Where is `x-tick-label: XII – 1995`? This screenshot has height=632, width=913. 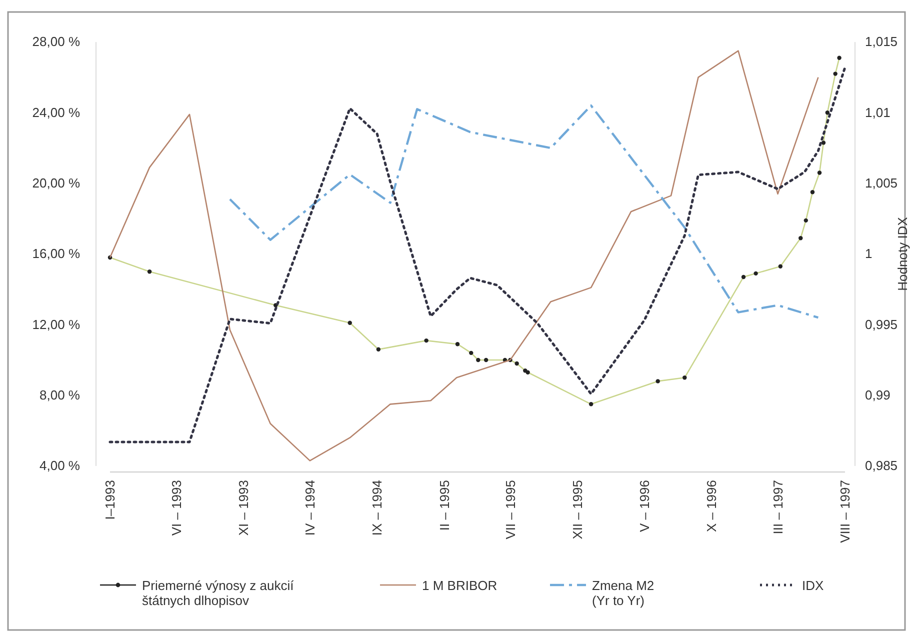 x-tick-label: XII – 1995 is located at coordinates (577, 510).